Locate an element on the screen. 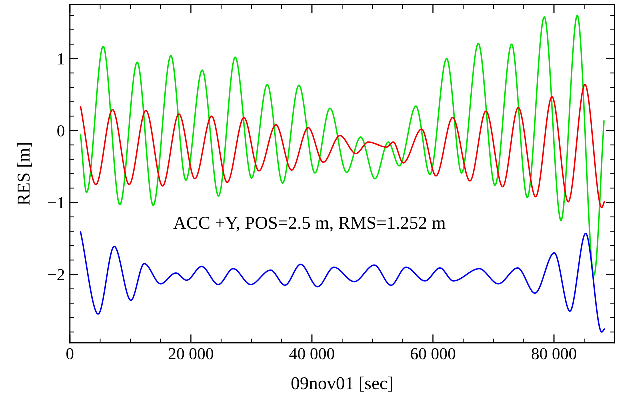  annotation: ACC +Y, POS=2.5 m, RMS=1.252 m is located at coordinates (310, 224).